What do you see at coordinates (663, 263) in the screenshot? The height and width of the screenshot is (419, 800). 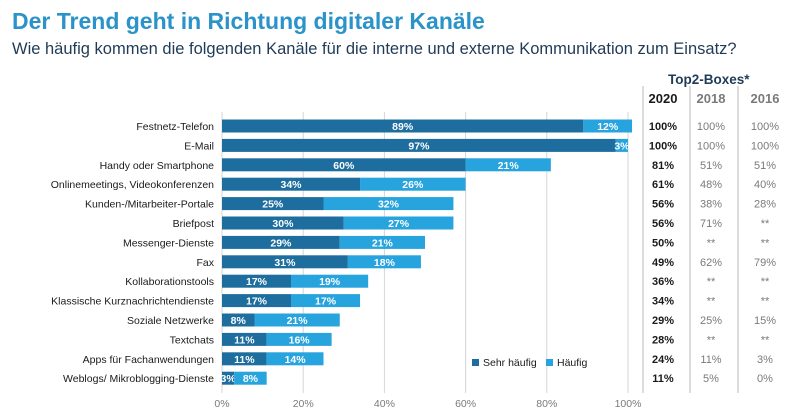 I see `top2-value: 49%` at bounding box center [663, 263].